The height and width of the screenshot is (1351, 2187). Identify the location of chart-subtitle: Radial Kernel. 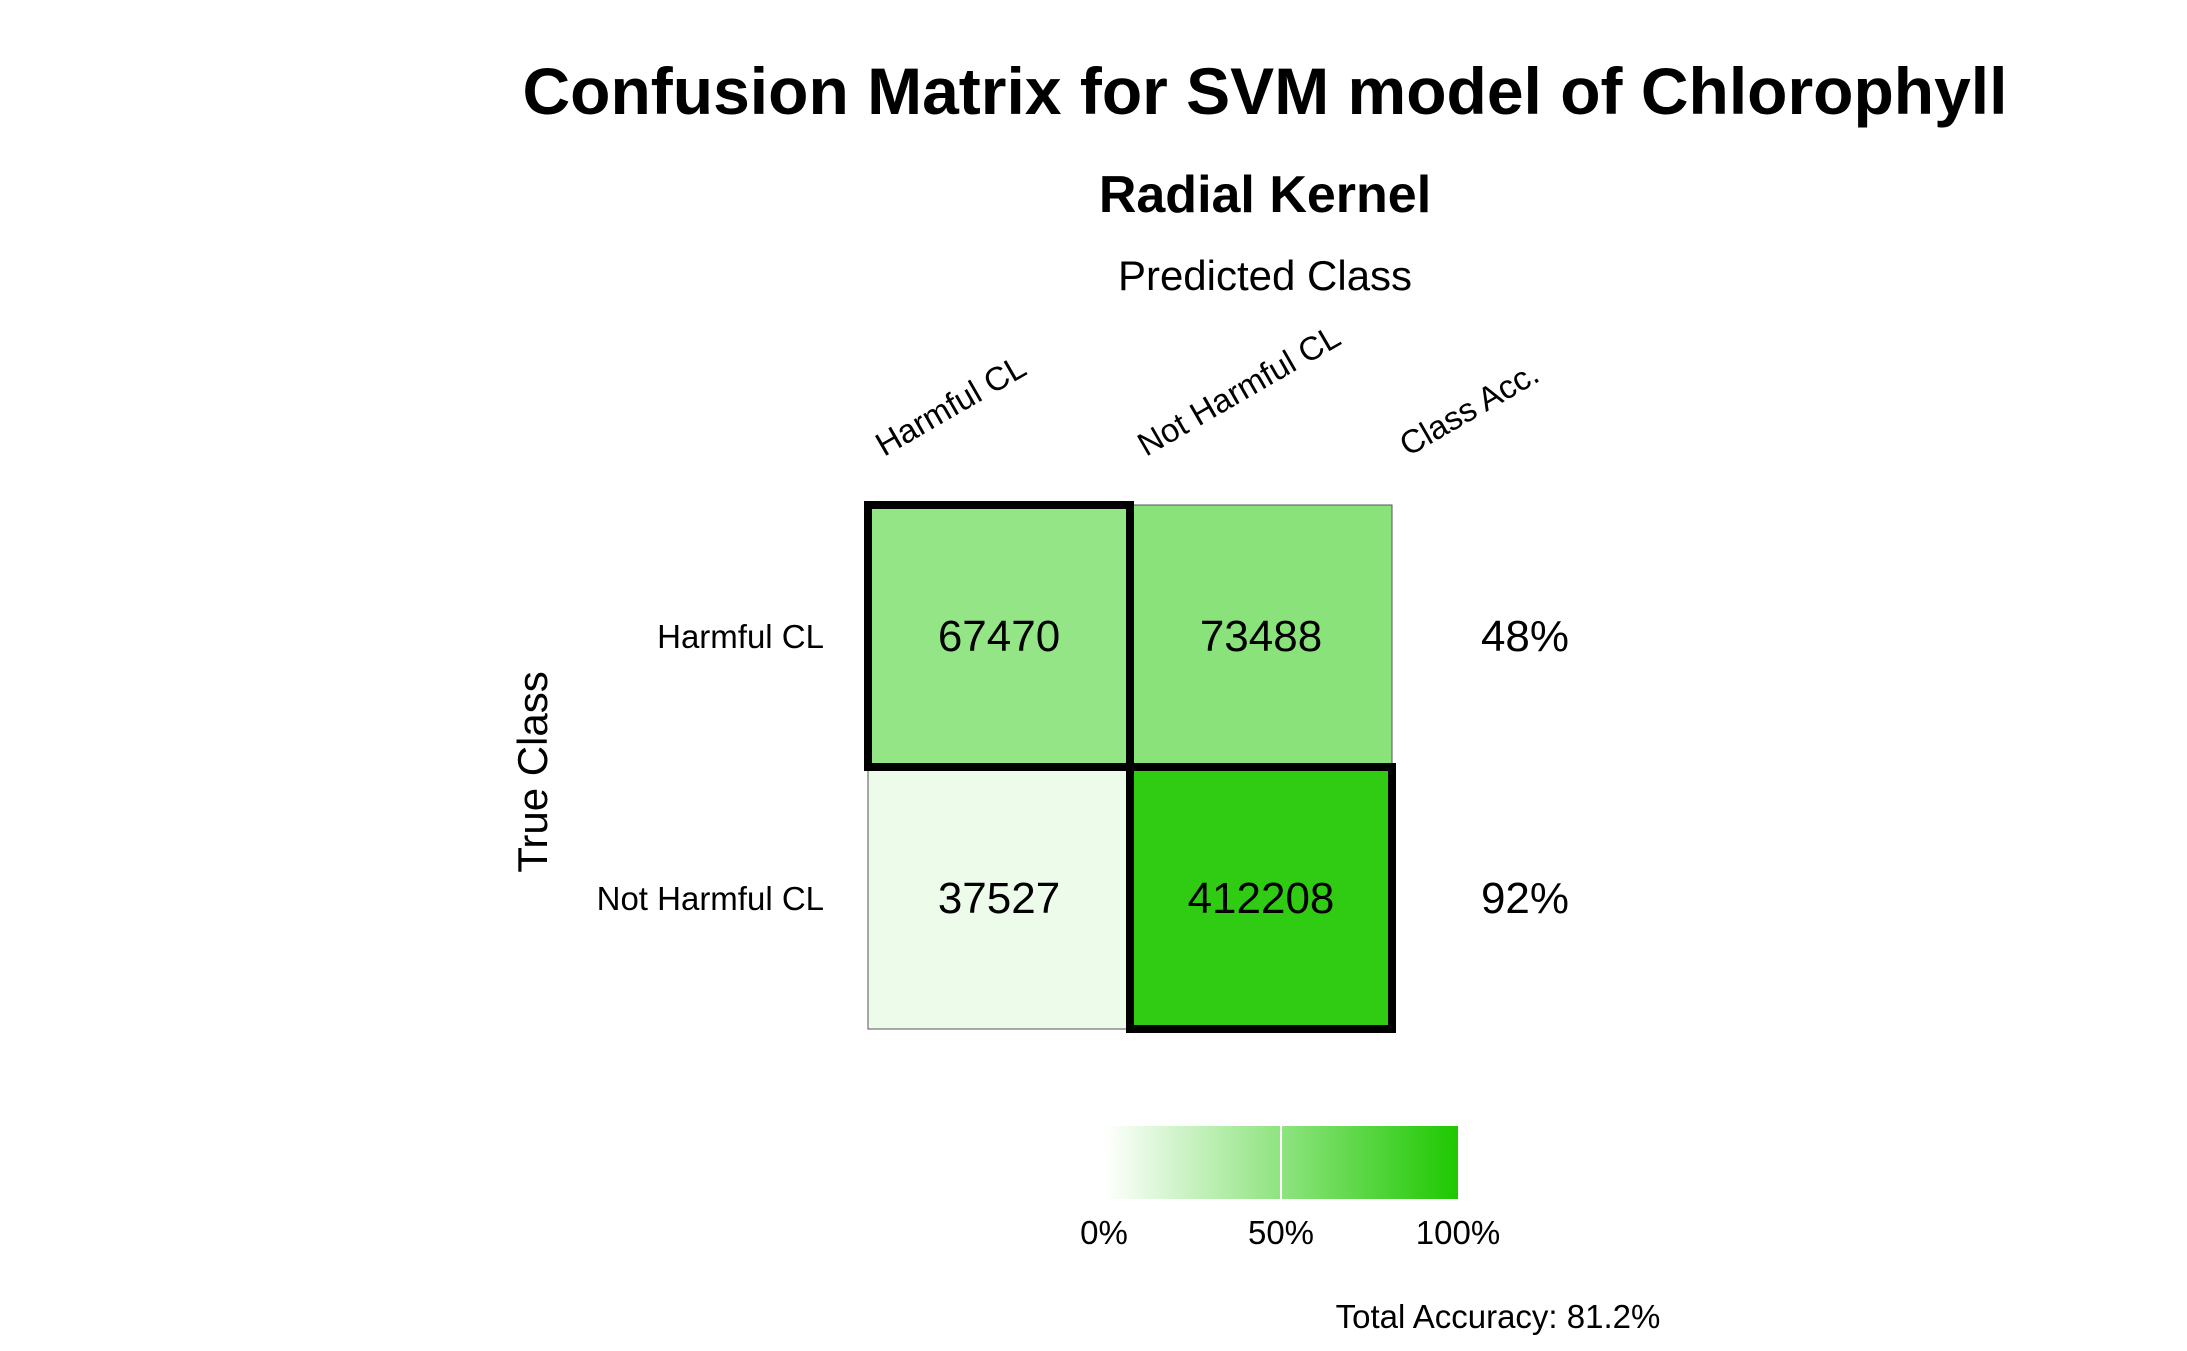
(1265, 195).